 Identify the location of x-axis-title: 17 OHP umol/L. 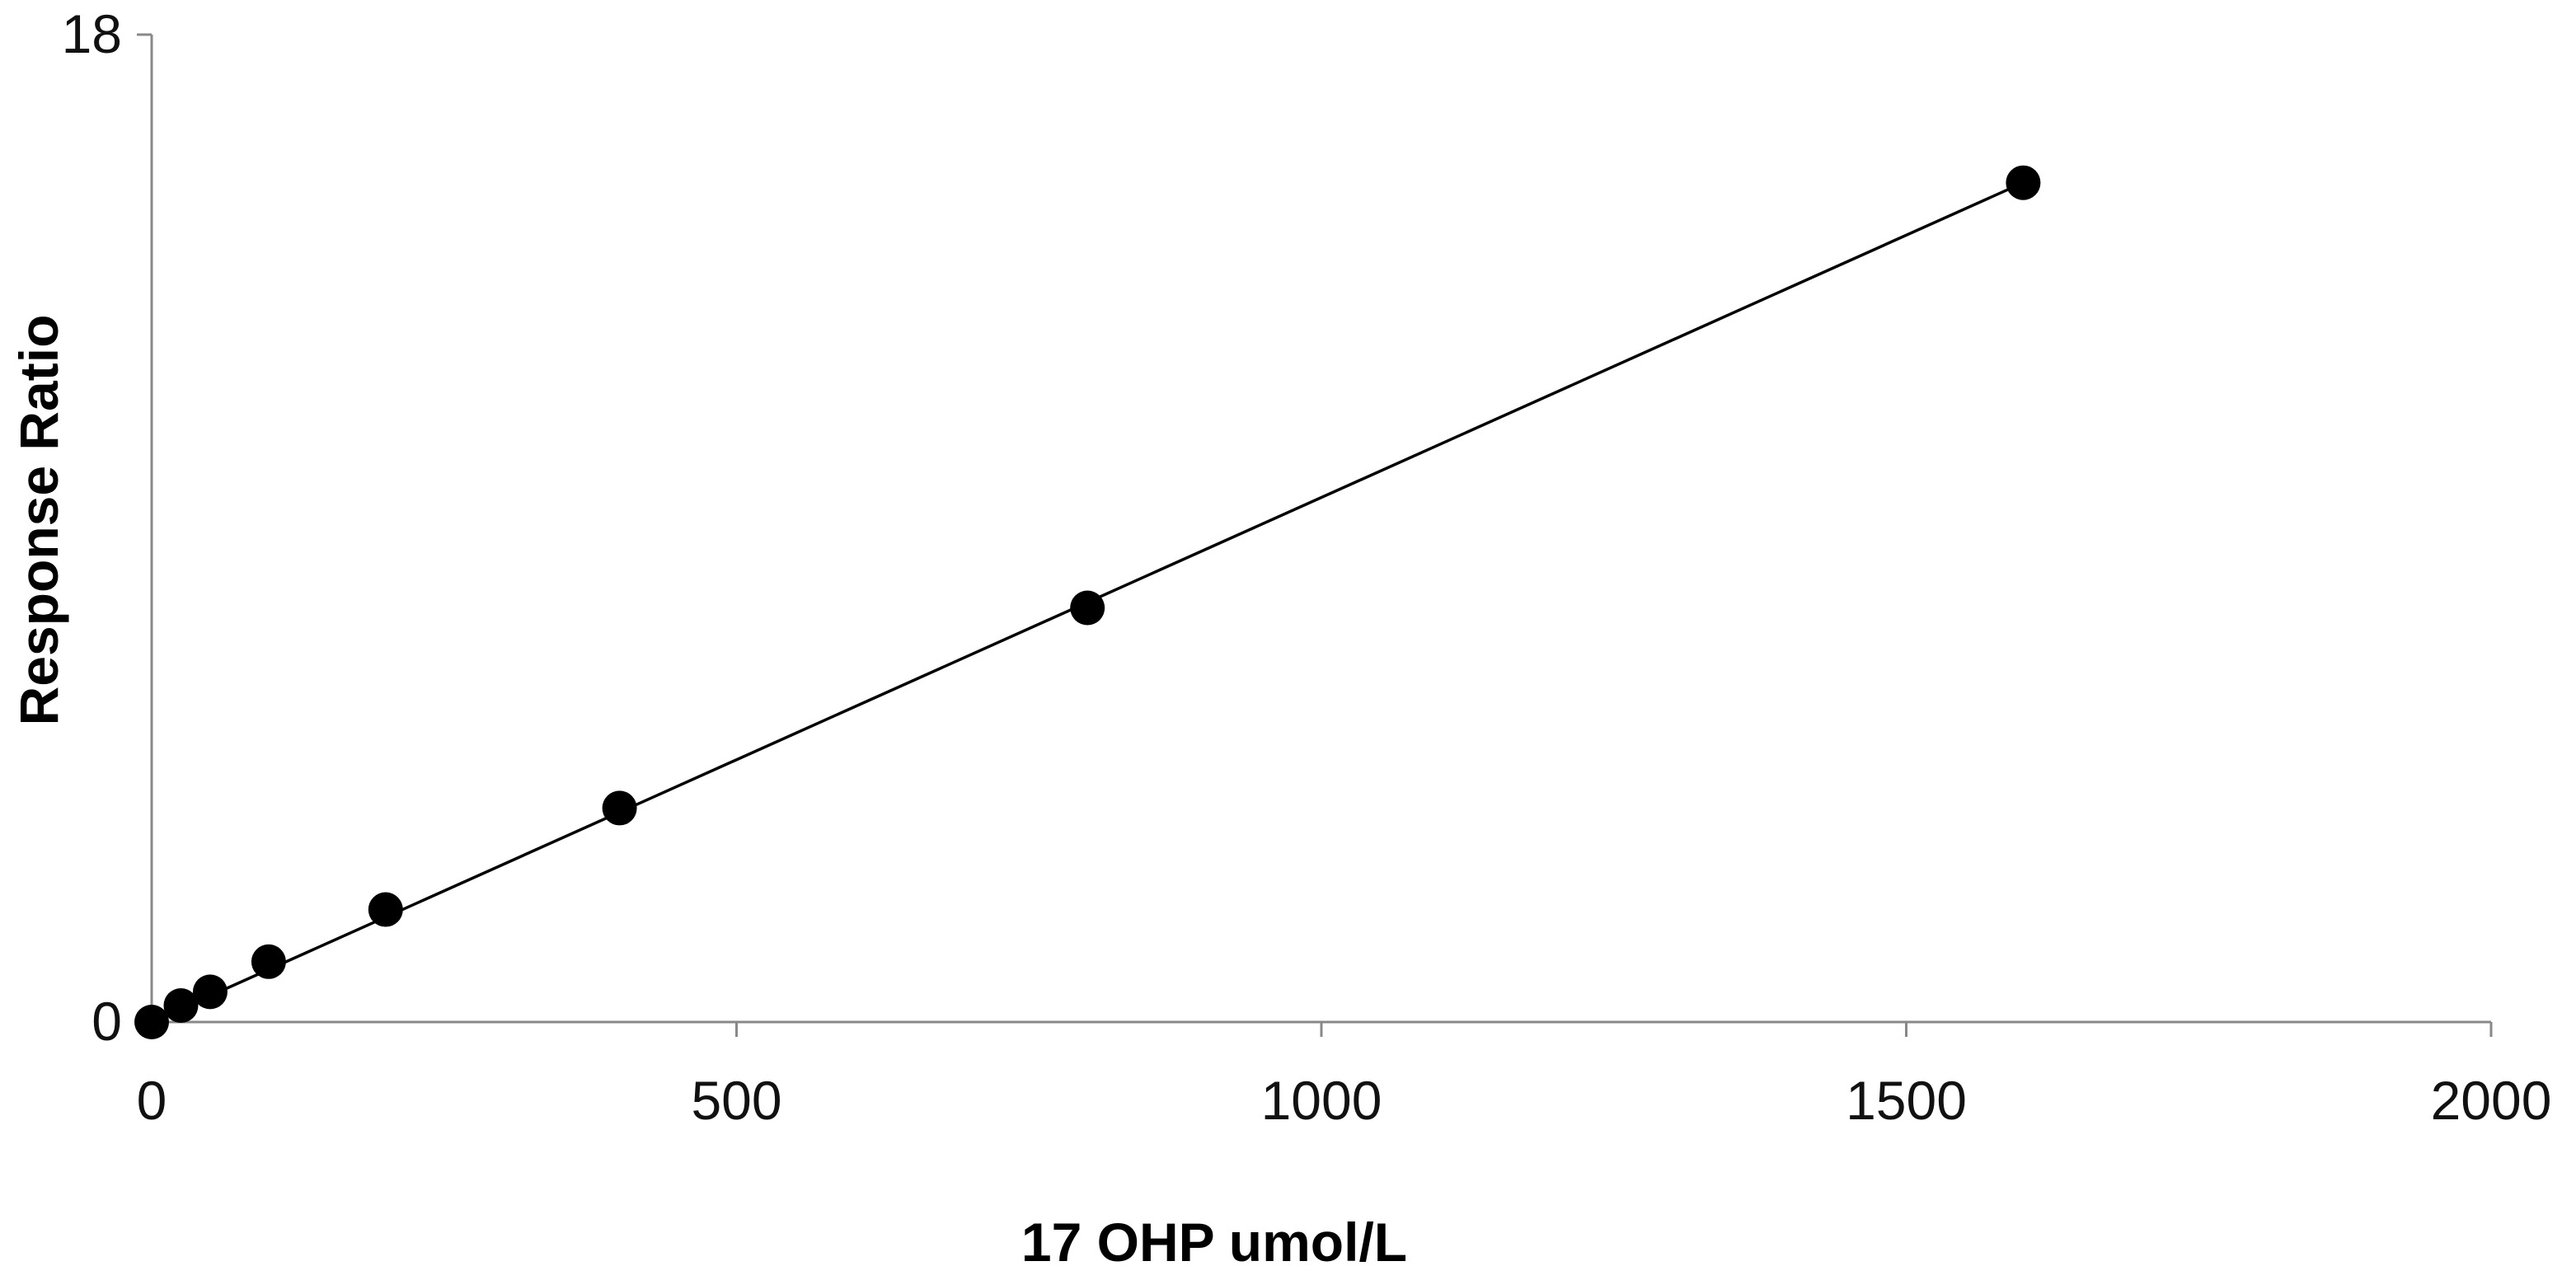
(1214, 1242).